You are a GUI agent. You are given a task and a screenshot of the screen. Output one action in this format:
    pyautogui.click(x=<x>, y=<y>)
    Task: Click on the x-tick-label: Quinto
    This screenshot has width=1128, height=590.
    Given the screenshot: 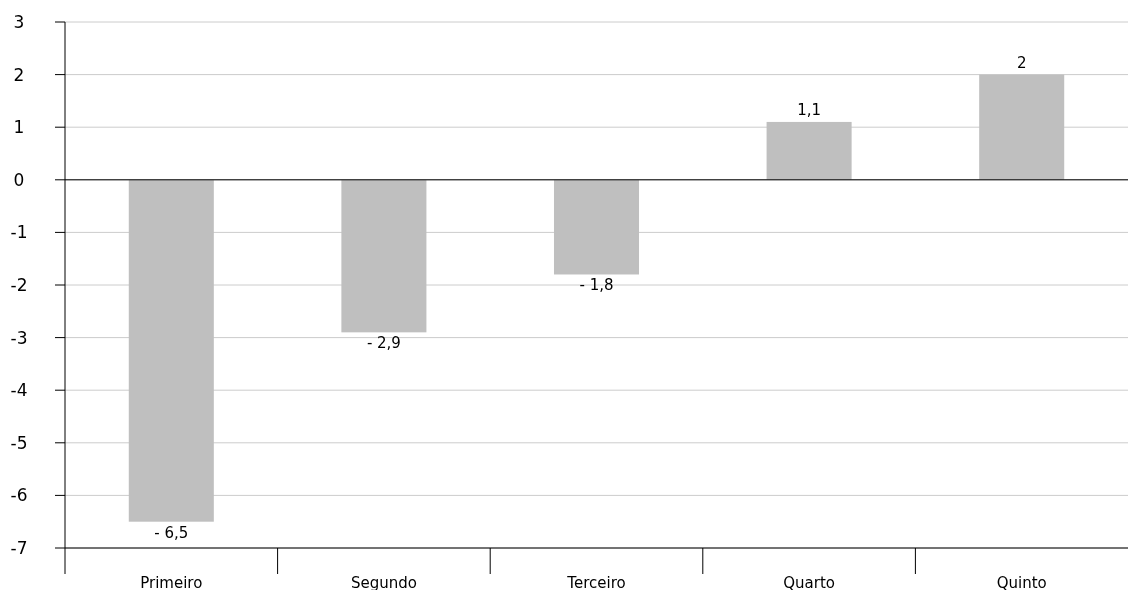 What is the action you would take?
    pyautogui.click(x=1021, y=582)
    